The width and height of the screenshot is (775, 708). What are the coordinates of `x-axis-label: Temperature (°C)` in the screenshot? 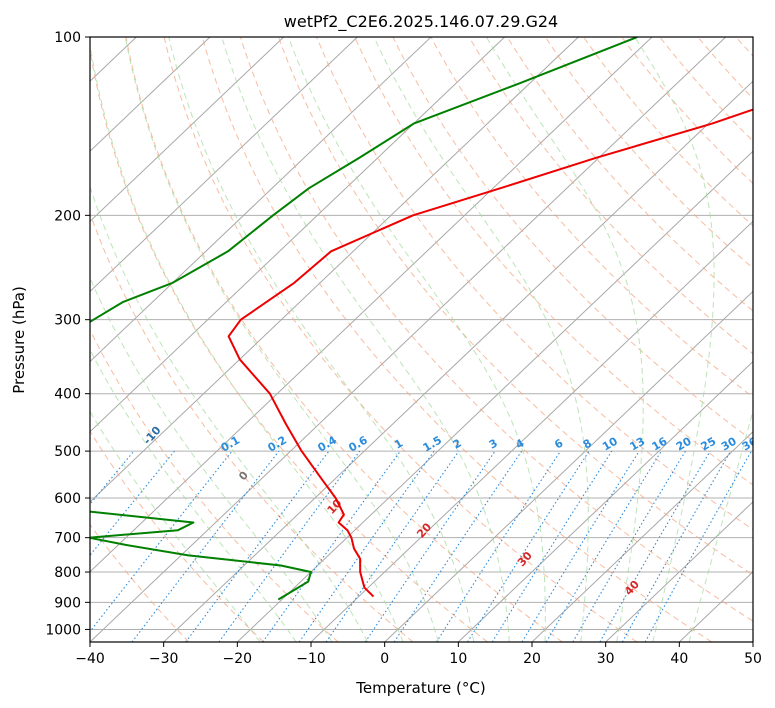 It's located at (420, 688).